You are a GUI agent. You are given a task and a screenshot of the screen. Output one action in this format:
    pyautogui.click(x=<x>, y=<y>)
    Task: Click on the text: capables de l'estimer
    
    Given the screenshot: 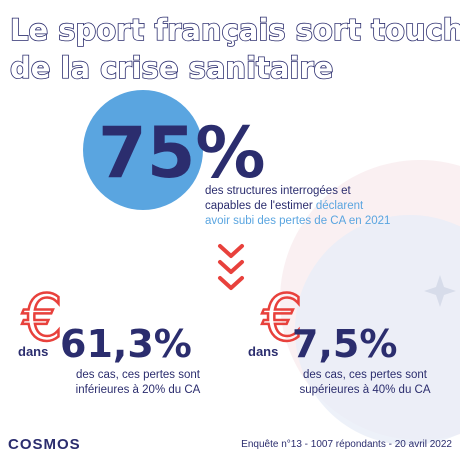 What is the action you would take?
    pyautogui.click(x=259, y=206)
    